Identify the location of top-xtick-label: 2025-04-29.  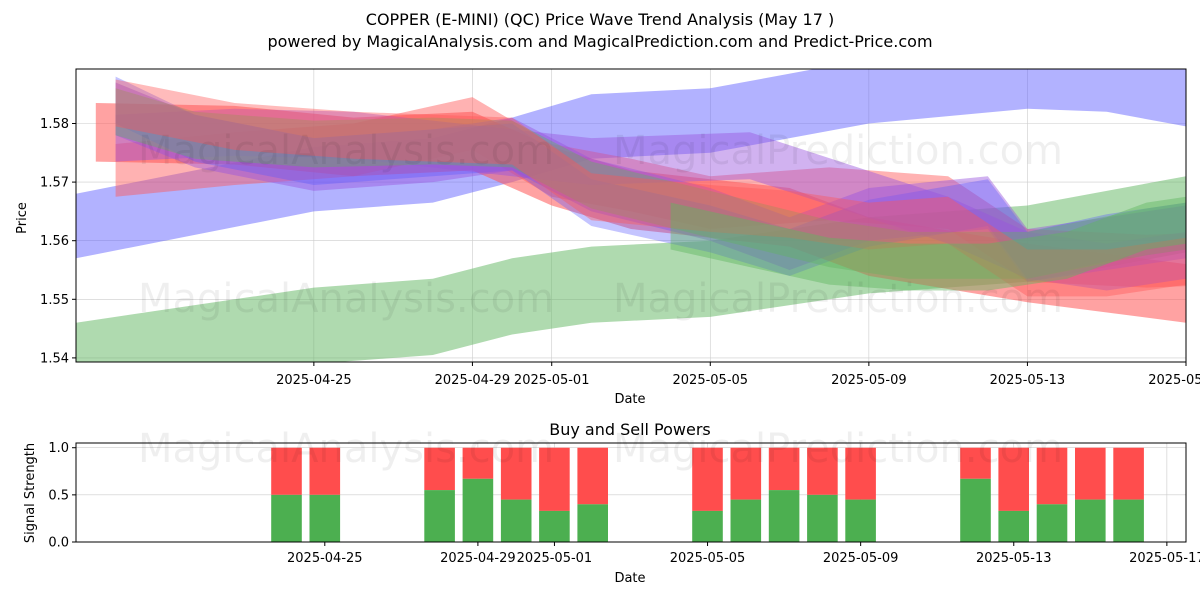
(473, 380).